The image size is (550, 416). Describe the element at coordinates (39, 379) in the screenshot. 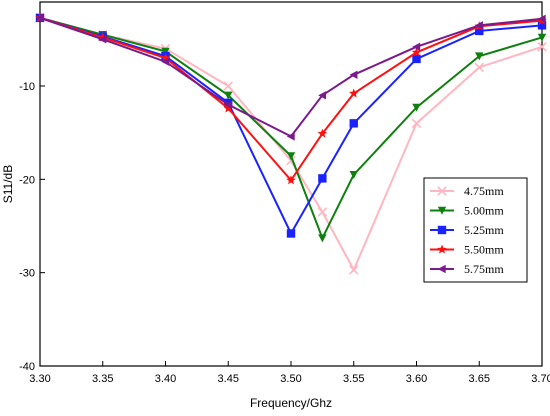

I see `x-tick-label: 3.30` at that location.